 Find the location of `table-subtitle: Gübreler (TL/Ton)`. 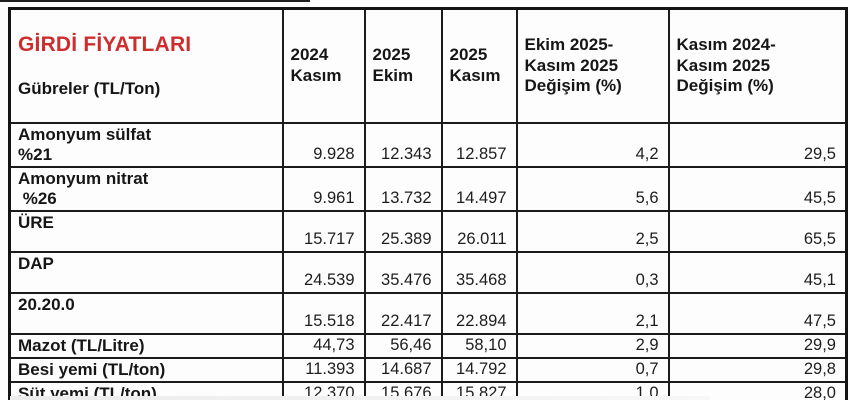

table-subtitle: Gübreler (TL/Ton) is located at coordinates (89, 88).